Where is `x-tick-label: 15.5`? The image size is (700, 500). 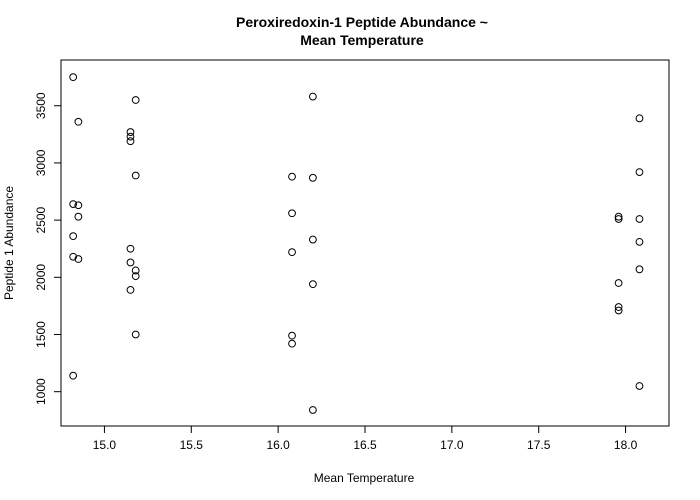 x-tick-label: 15.5 is located at coordinates (192, 445).